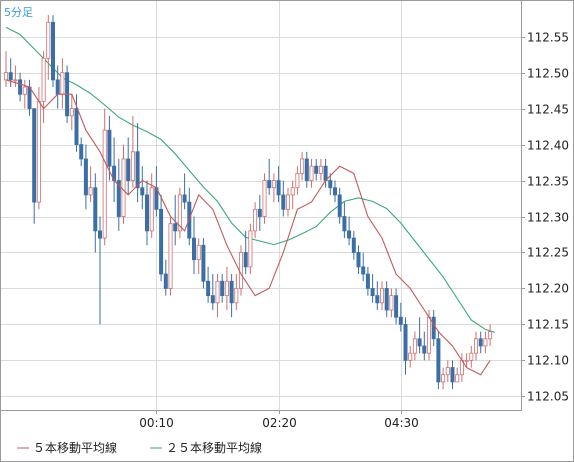  Describe the element at coordinates (548, 110) in the screenshot. I see `y-tick-label: 112.45` at that location.